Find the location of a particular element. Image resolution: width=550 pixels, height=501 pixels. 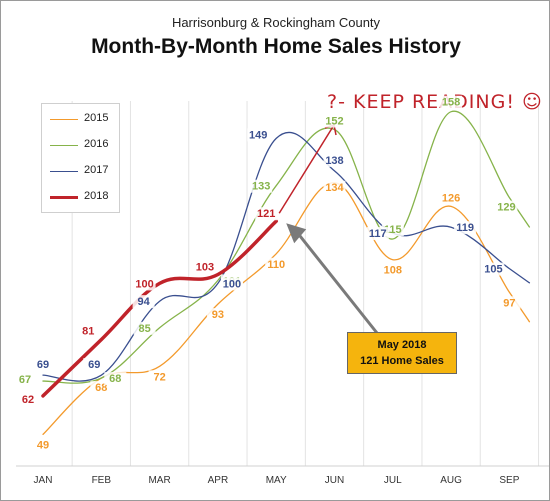

data-label-2017-jul: 117 is located at coordinates (378, 234).